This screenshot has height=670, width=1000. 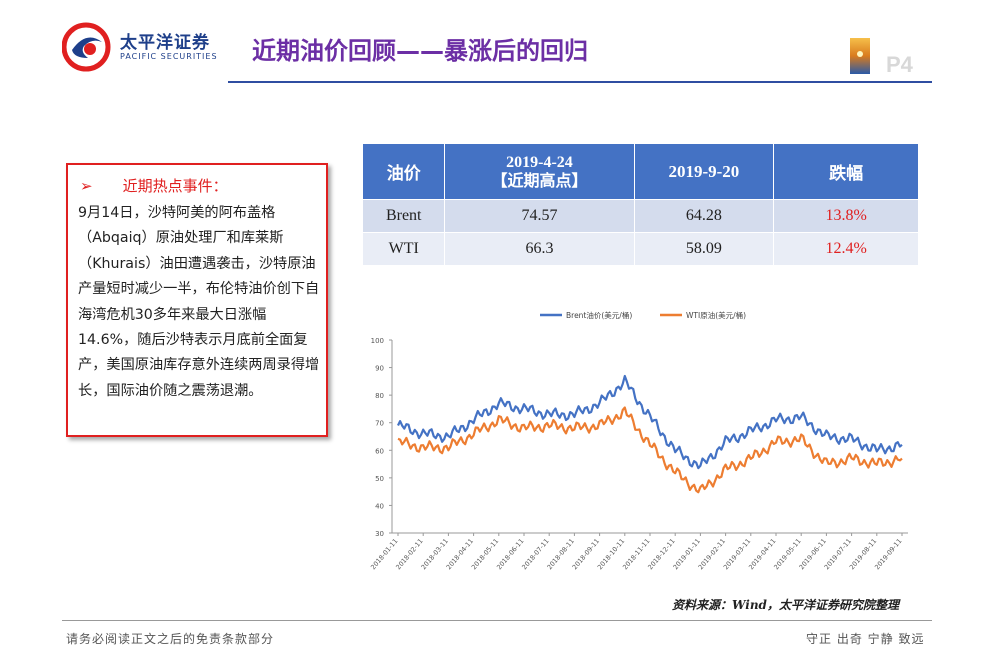 What do you see at coordinates (379, 424) in the screenshot?
I see `y-tick-label: 70` at bounding box center [379, 424].